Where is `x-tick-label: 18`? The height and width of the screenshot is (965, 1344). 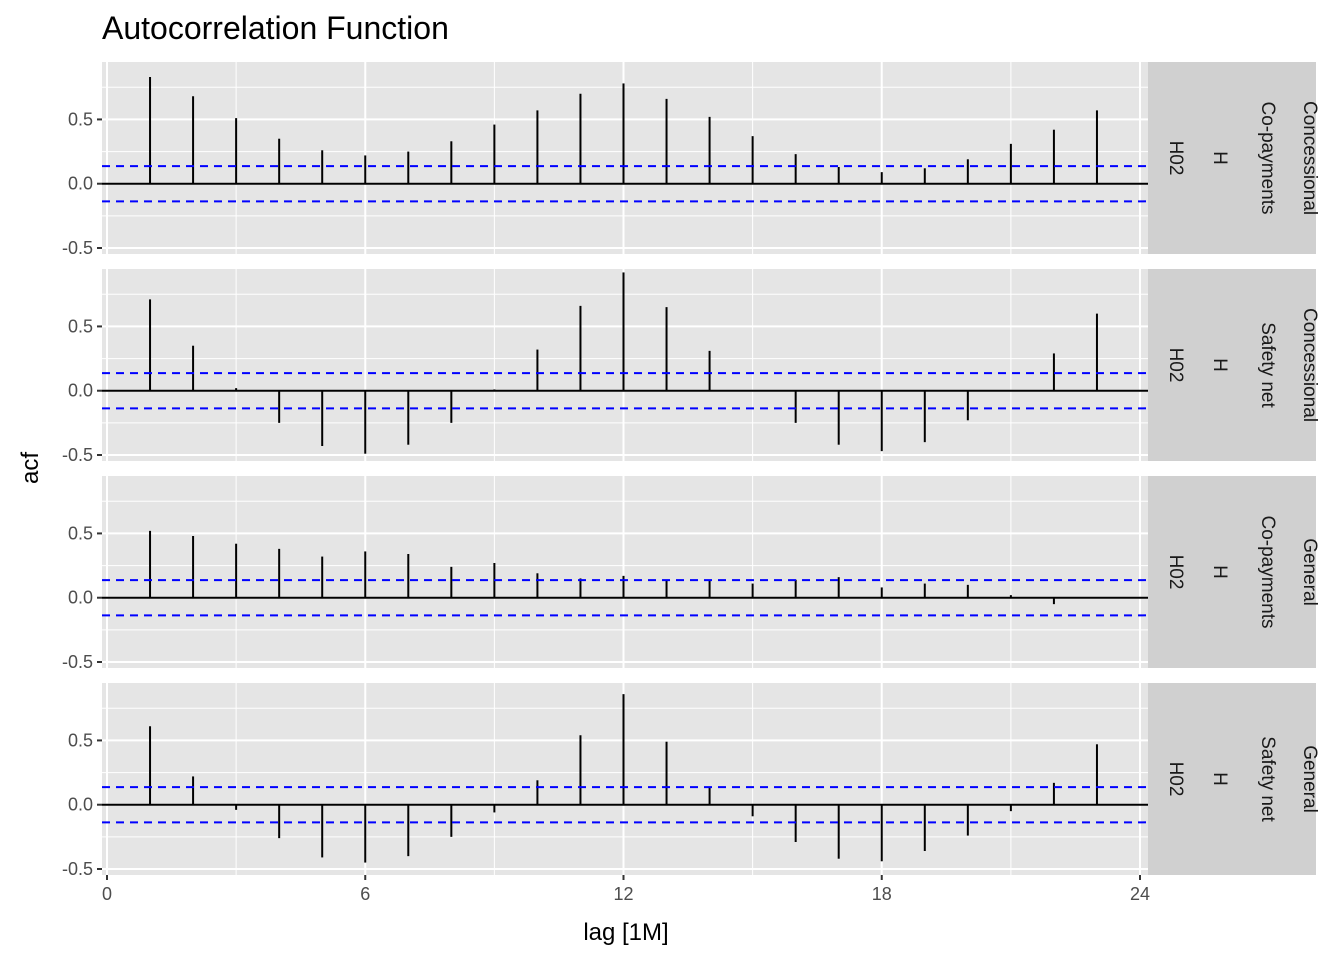
x-tick-label: 18 is located at coordinates (882, 894).